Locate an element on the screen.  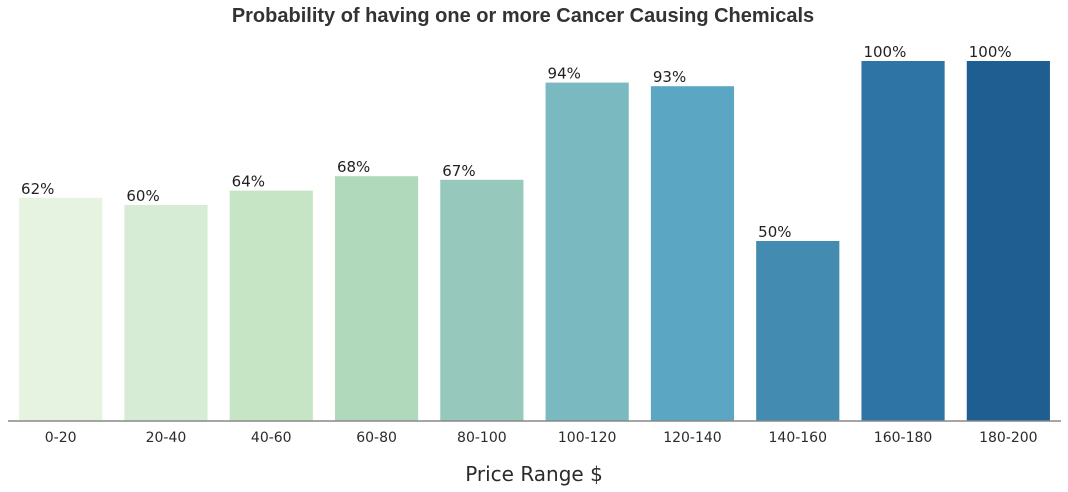
data-label-120-140: 93% is located at coordinates (669, 77).